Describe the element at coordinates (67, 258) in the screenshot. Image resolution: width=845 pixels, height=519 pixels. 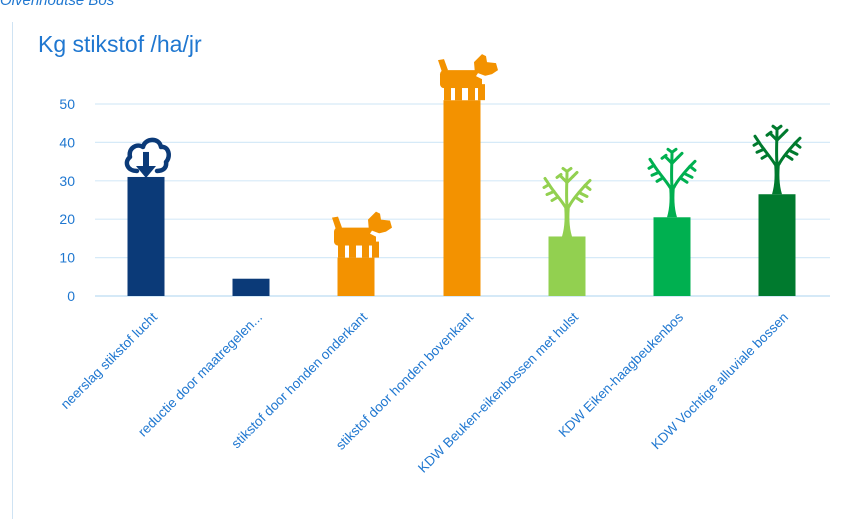
I see `y-tick-label: 10` at that location.